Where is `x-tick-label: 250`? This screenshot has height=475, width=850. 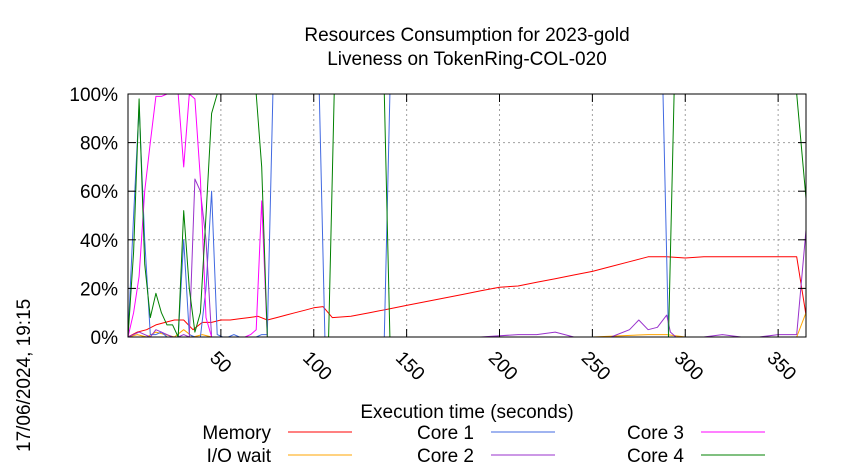
x-tick-label: 250 is located at coordinates (595, 366).